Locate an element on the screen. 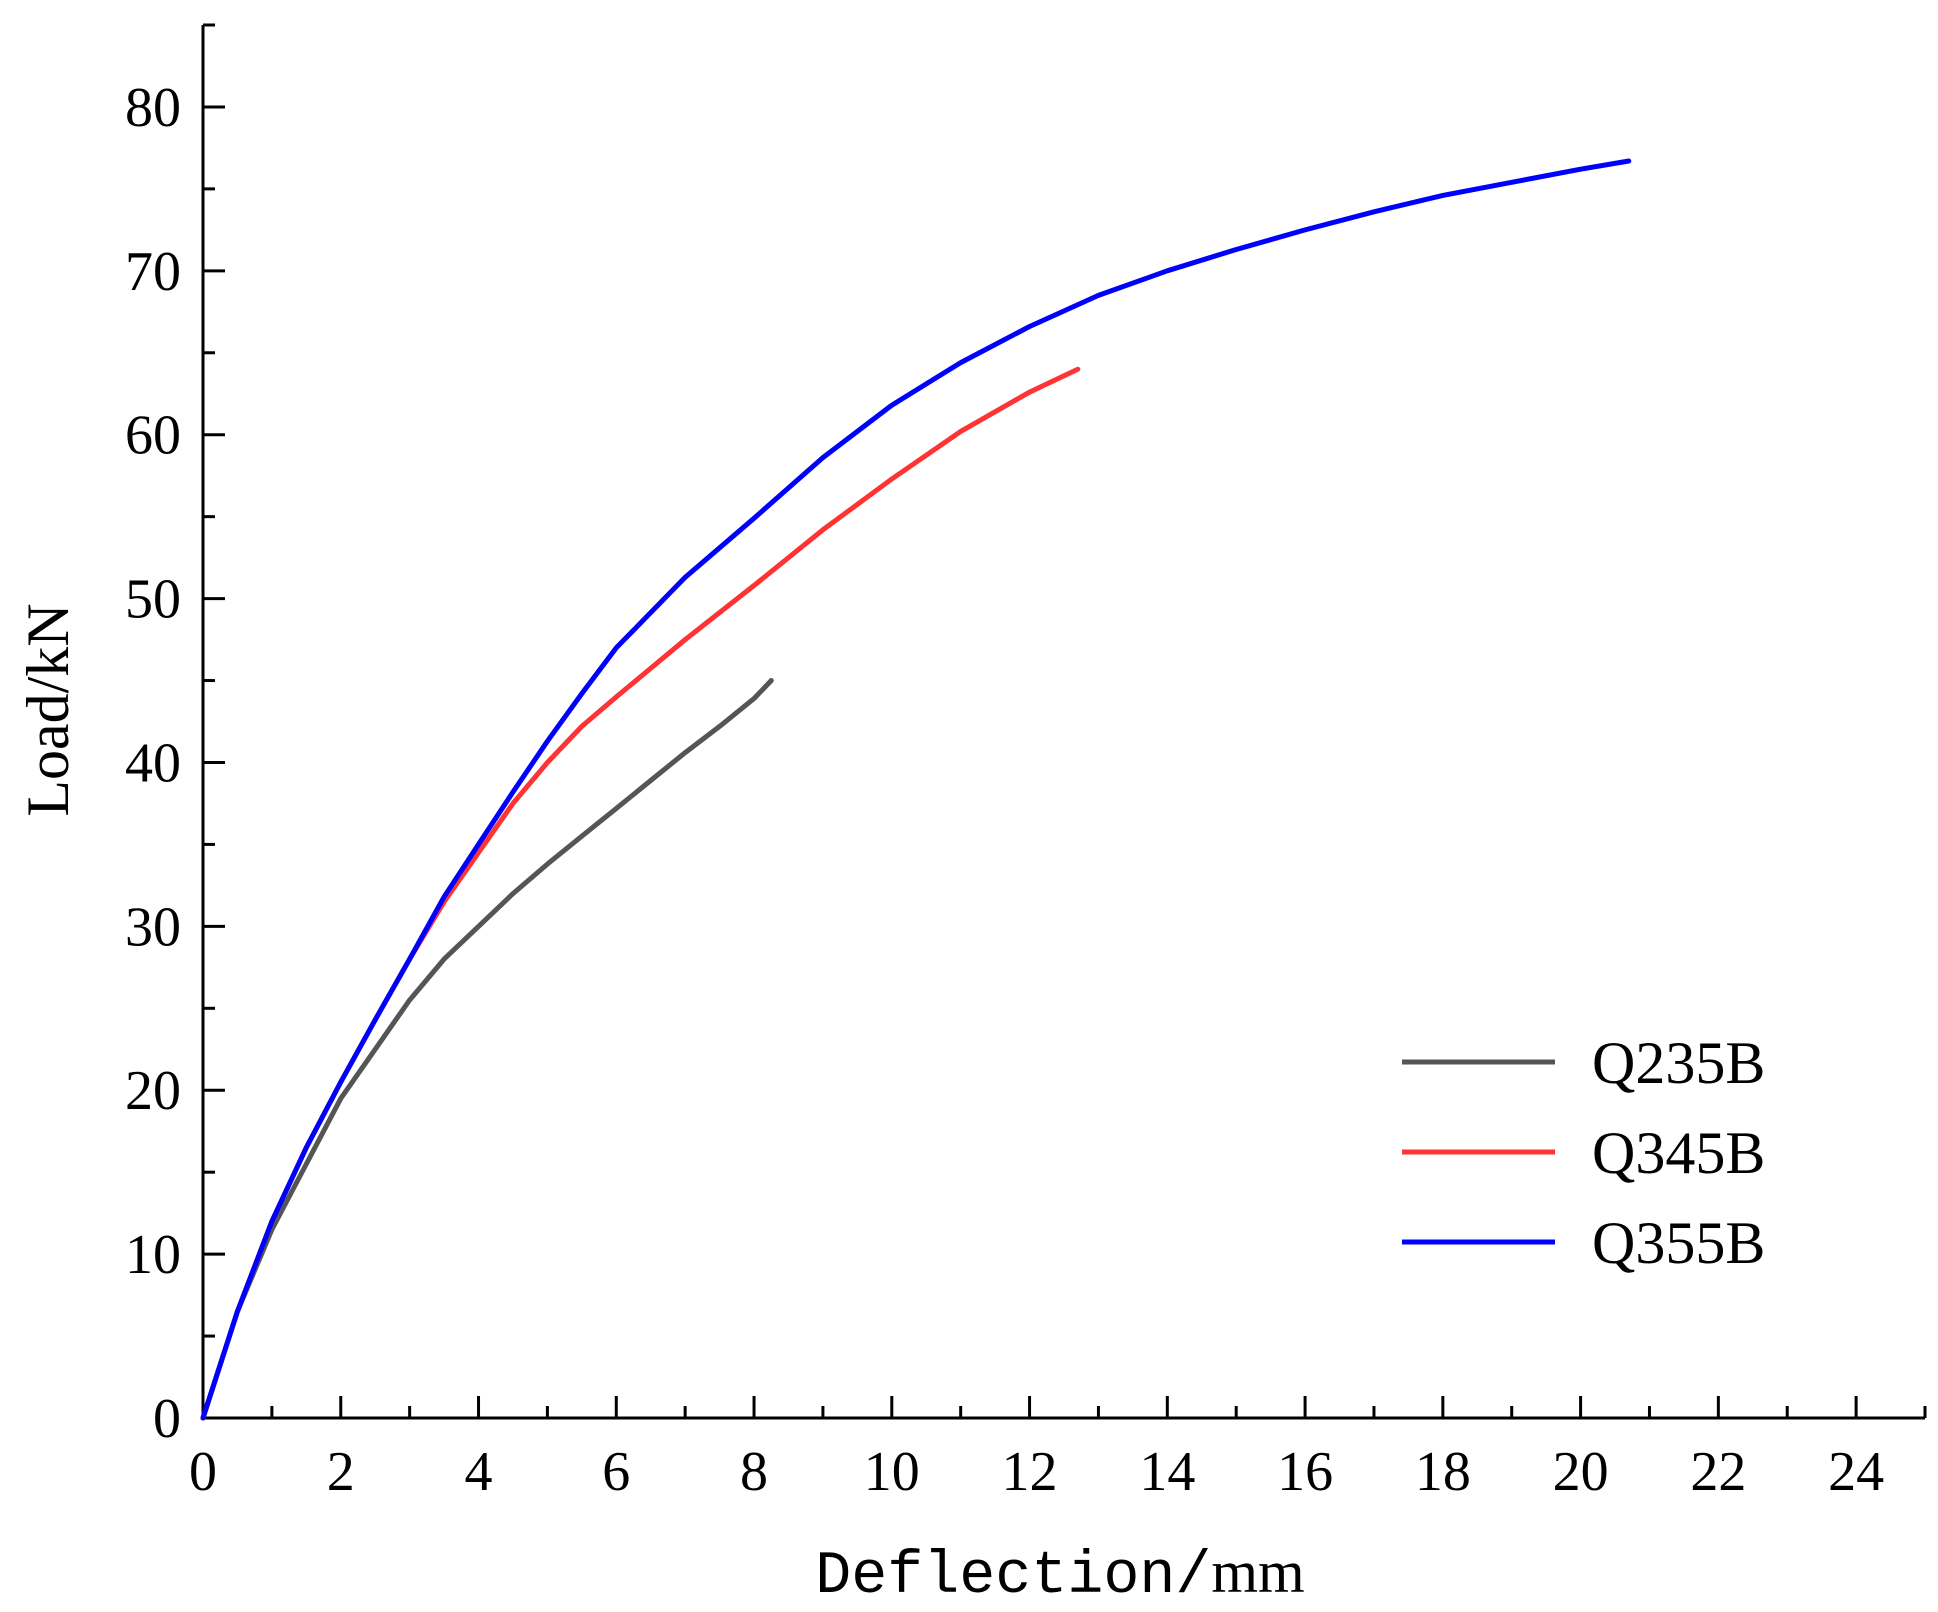 This screenshot has height=1612, width=1938. y-tick-label: 80 is located at coordinates (153, 108).